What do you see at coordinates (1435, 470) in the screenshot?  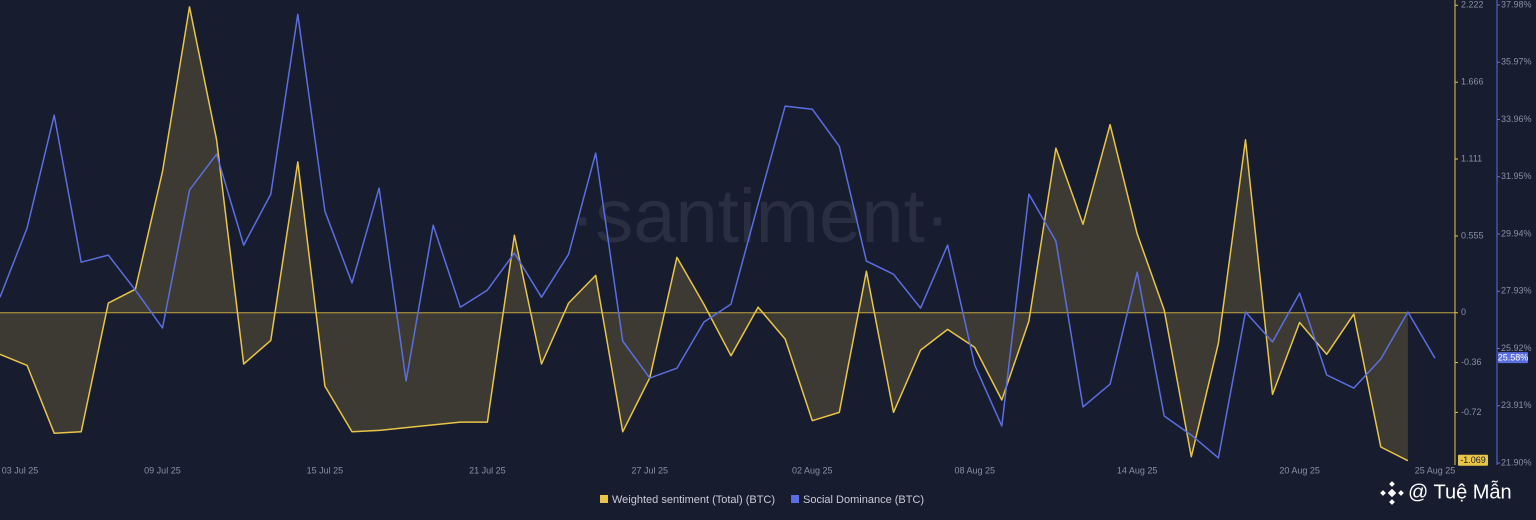 I see `x-tick-label: 25 Aug 25` at bounding box center [1435, 470].